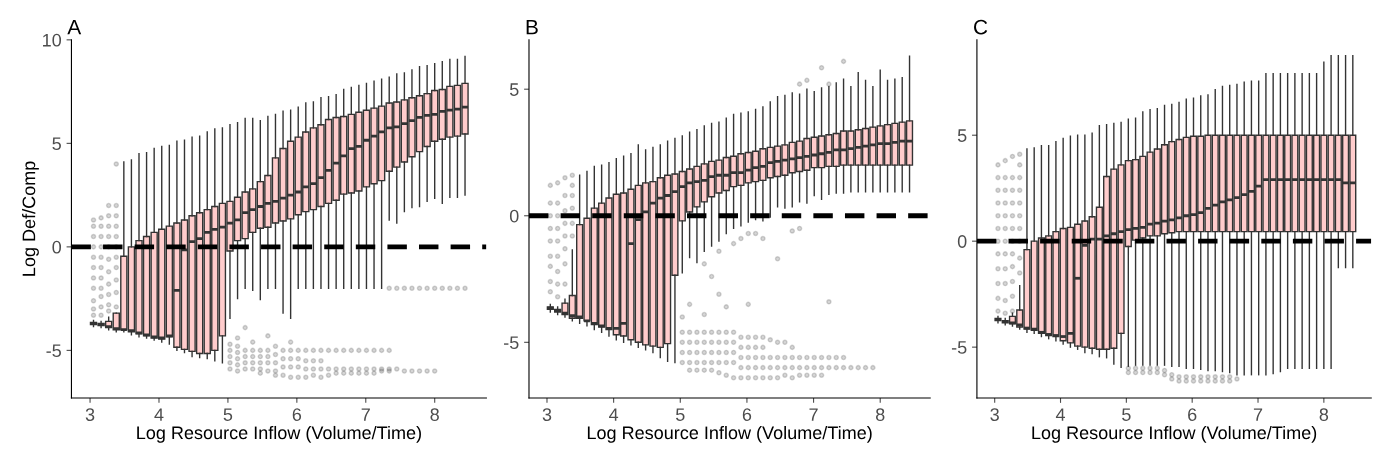  Describe the element at coordinates (74, 27) in the screenshot. I see `chart-title: A` at that location.